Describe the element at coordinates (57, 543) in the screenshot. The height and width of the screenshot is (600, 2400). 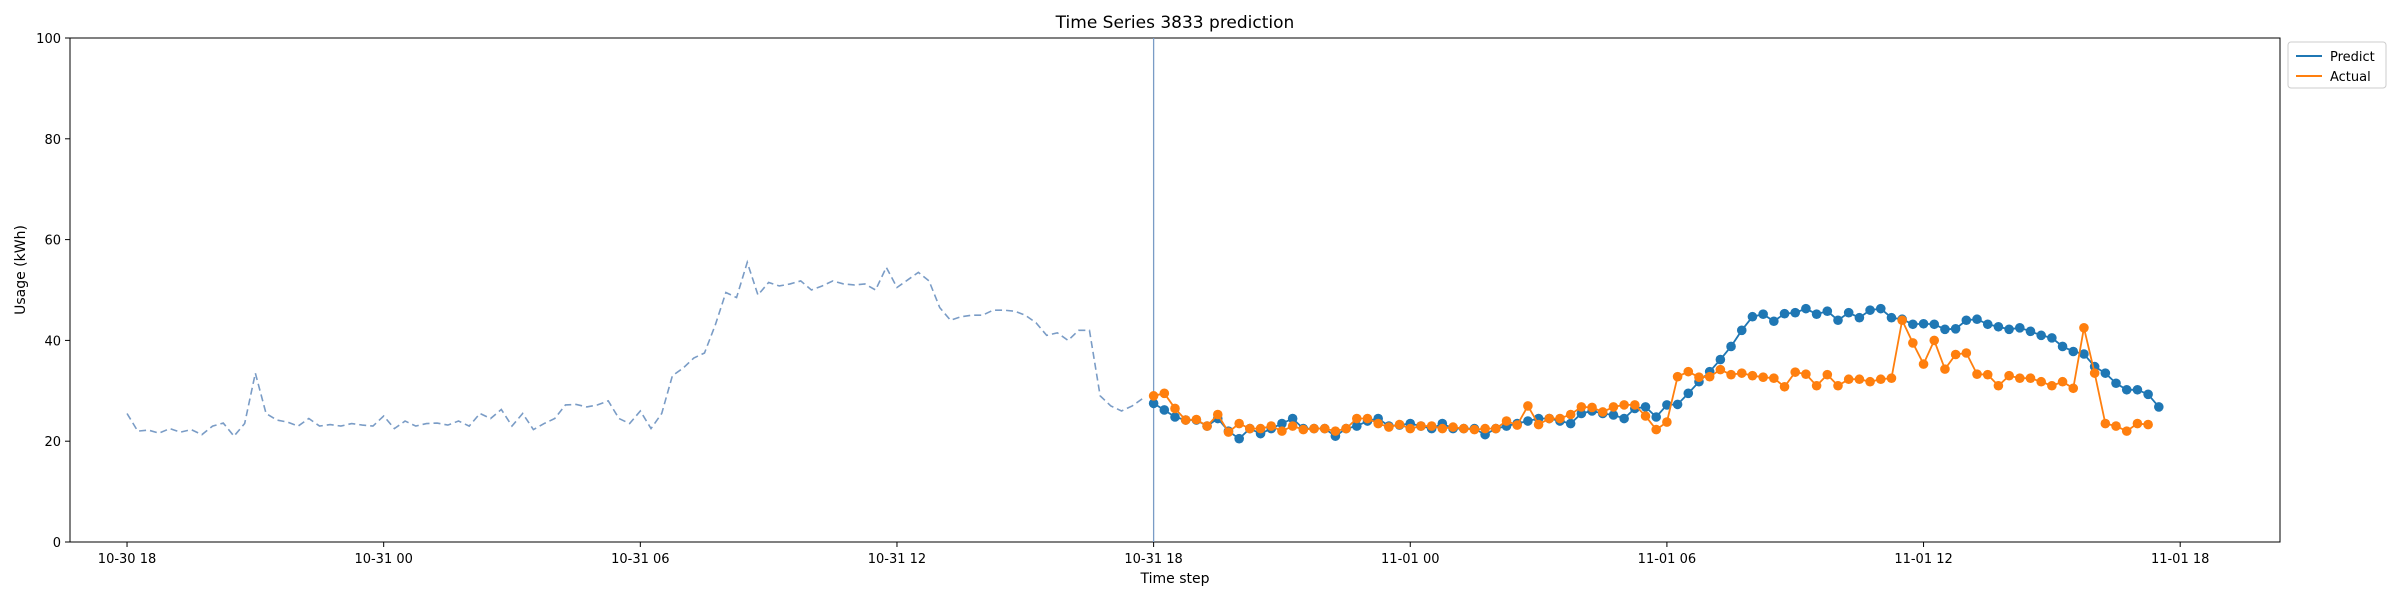
I see `y-tick-label: 0` at that location.